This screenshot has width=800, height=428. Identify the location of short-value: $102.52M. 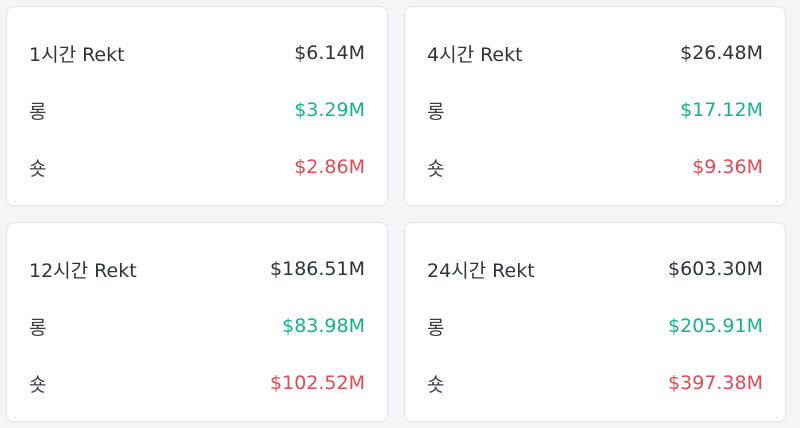
(317, 383).